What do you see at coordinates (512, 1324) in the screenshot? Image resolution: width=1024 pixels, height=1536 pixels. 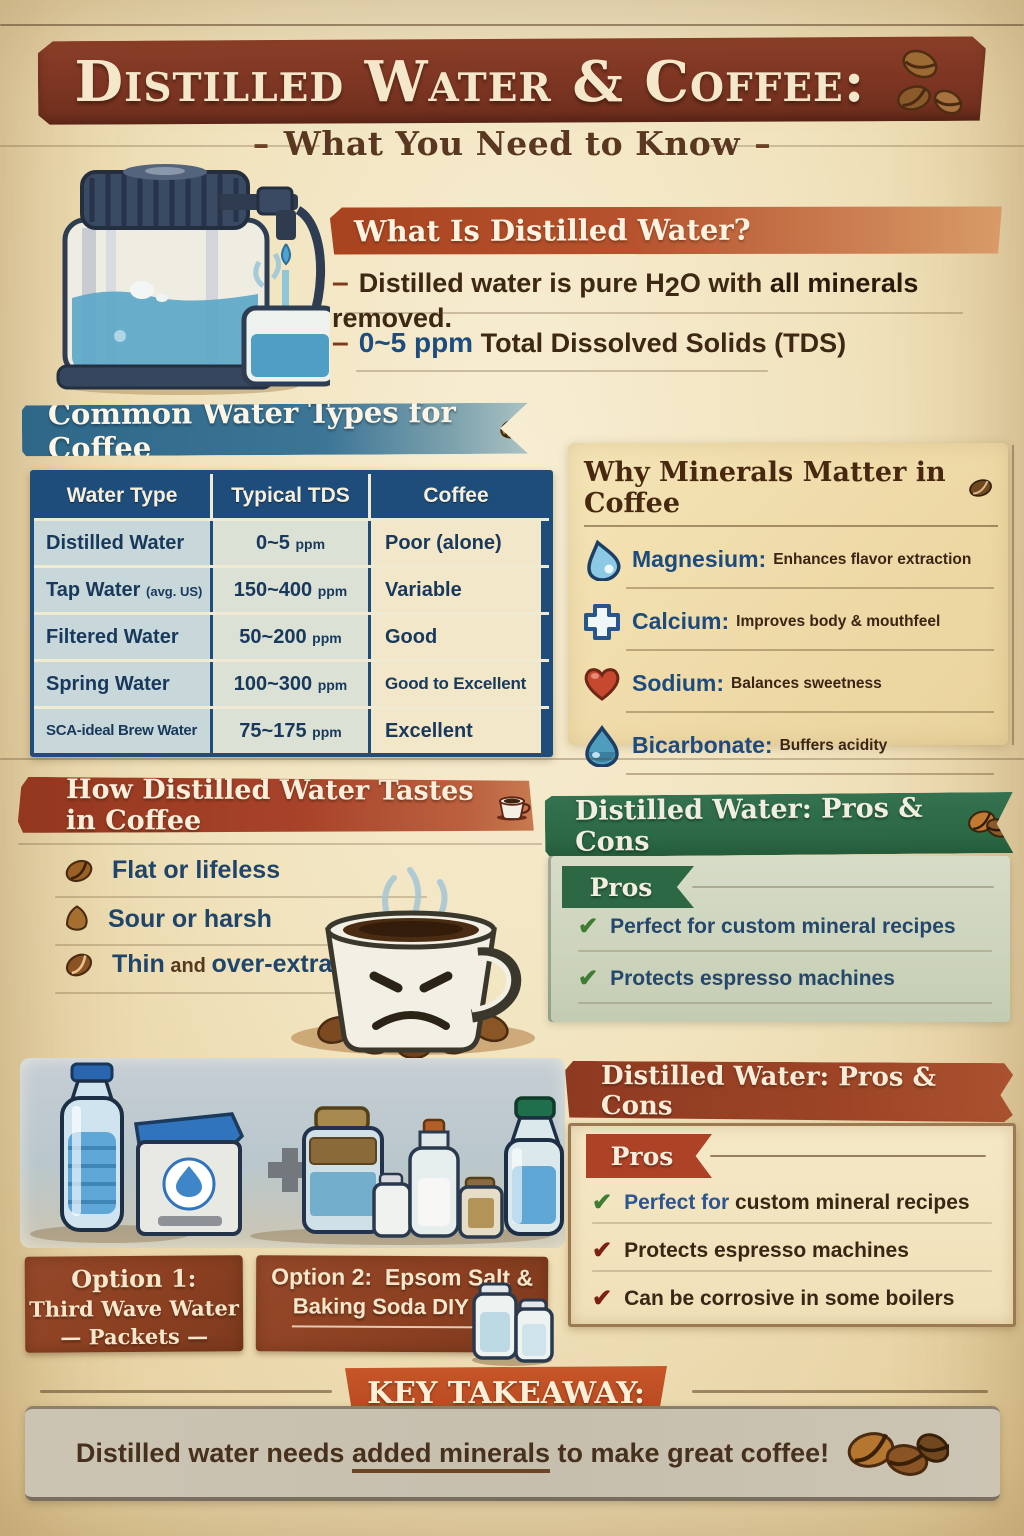 I see `diy-jars-illustration` at bounding box center [512, 1324].